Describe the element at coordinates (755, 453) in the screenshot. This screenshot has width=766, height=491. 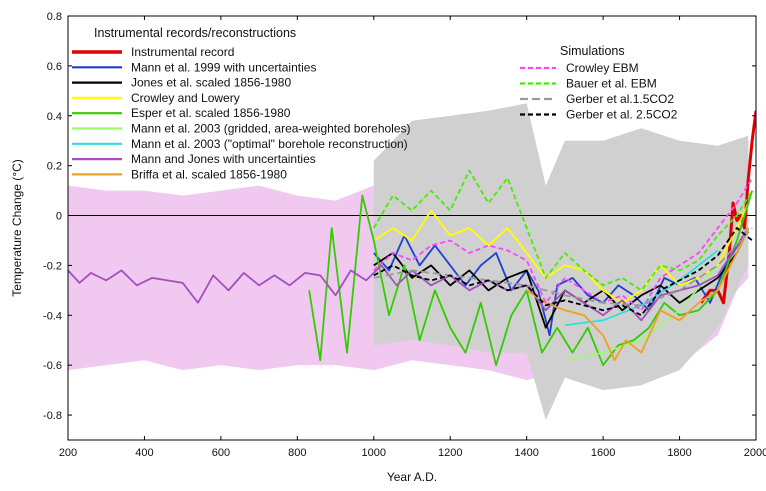
I see `x-tick-label-10: 2000` at that location.